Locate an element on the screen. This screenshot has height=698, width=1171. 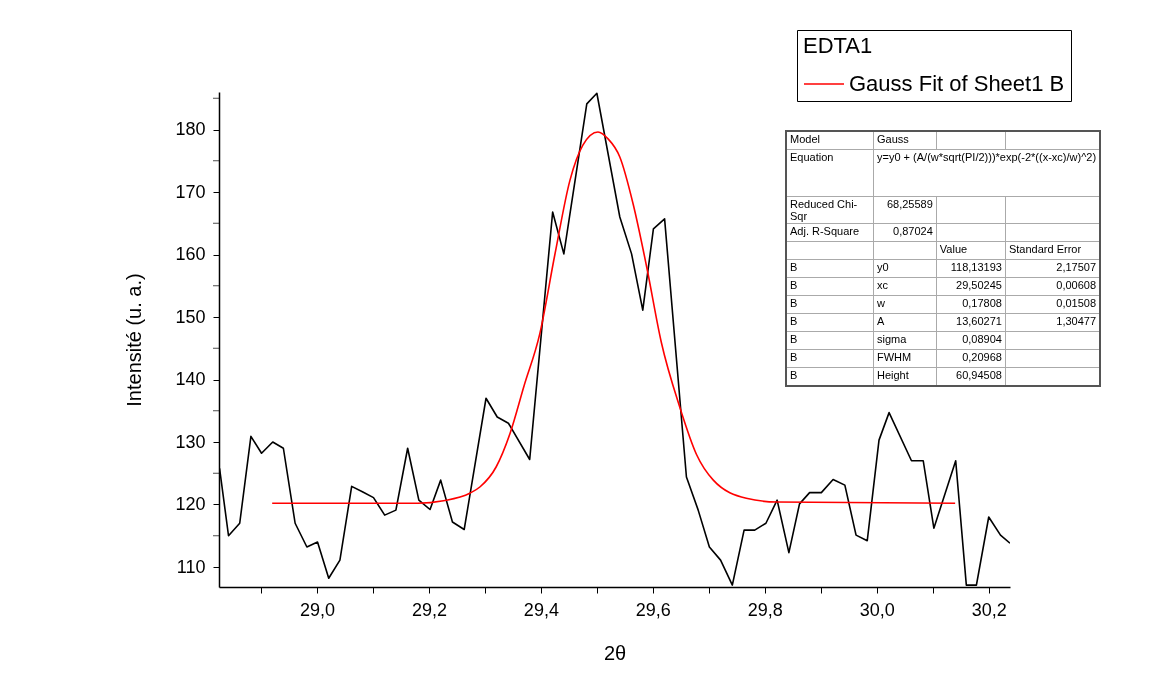
annotation: 0,20968 is located at coordinates (971, 358).